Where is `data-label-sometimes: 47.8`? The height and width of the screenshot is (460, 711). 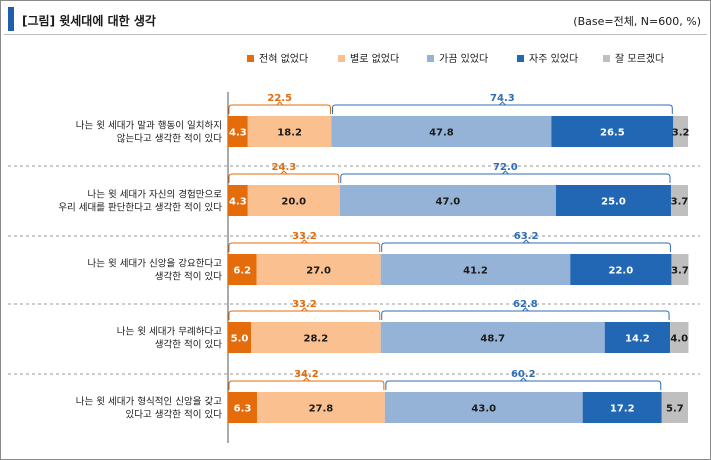 data-label-sometimes: 47.8 is located at coordinates (441, 133).